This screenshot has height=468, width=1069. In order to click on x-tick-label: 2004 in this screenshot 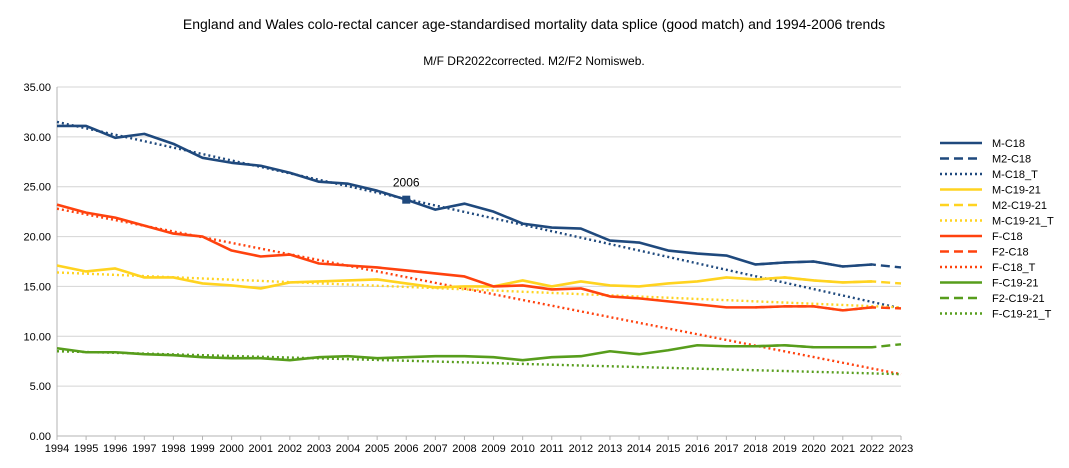, I will do `click(348, 449)`.